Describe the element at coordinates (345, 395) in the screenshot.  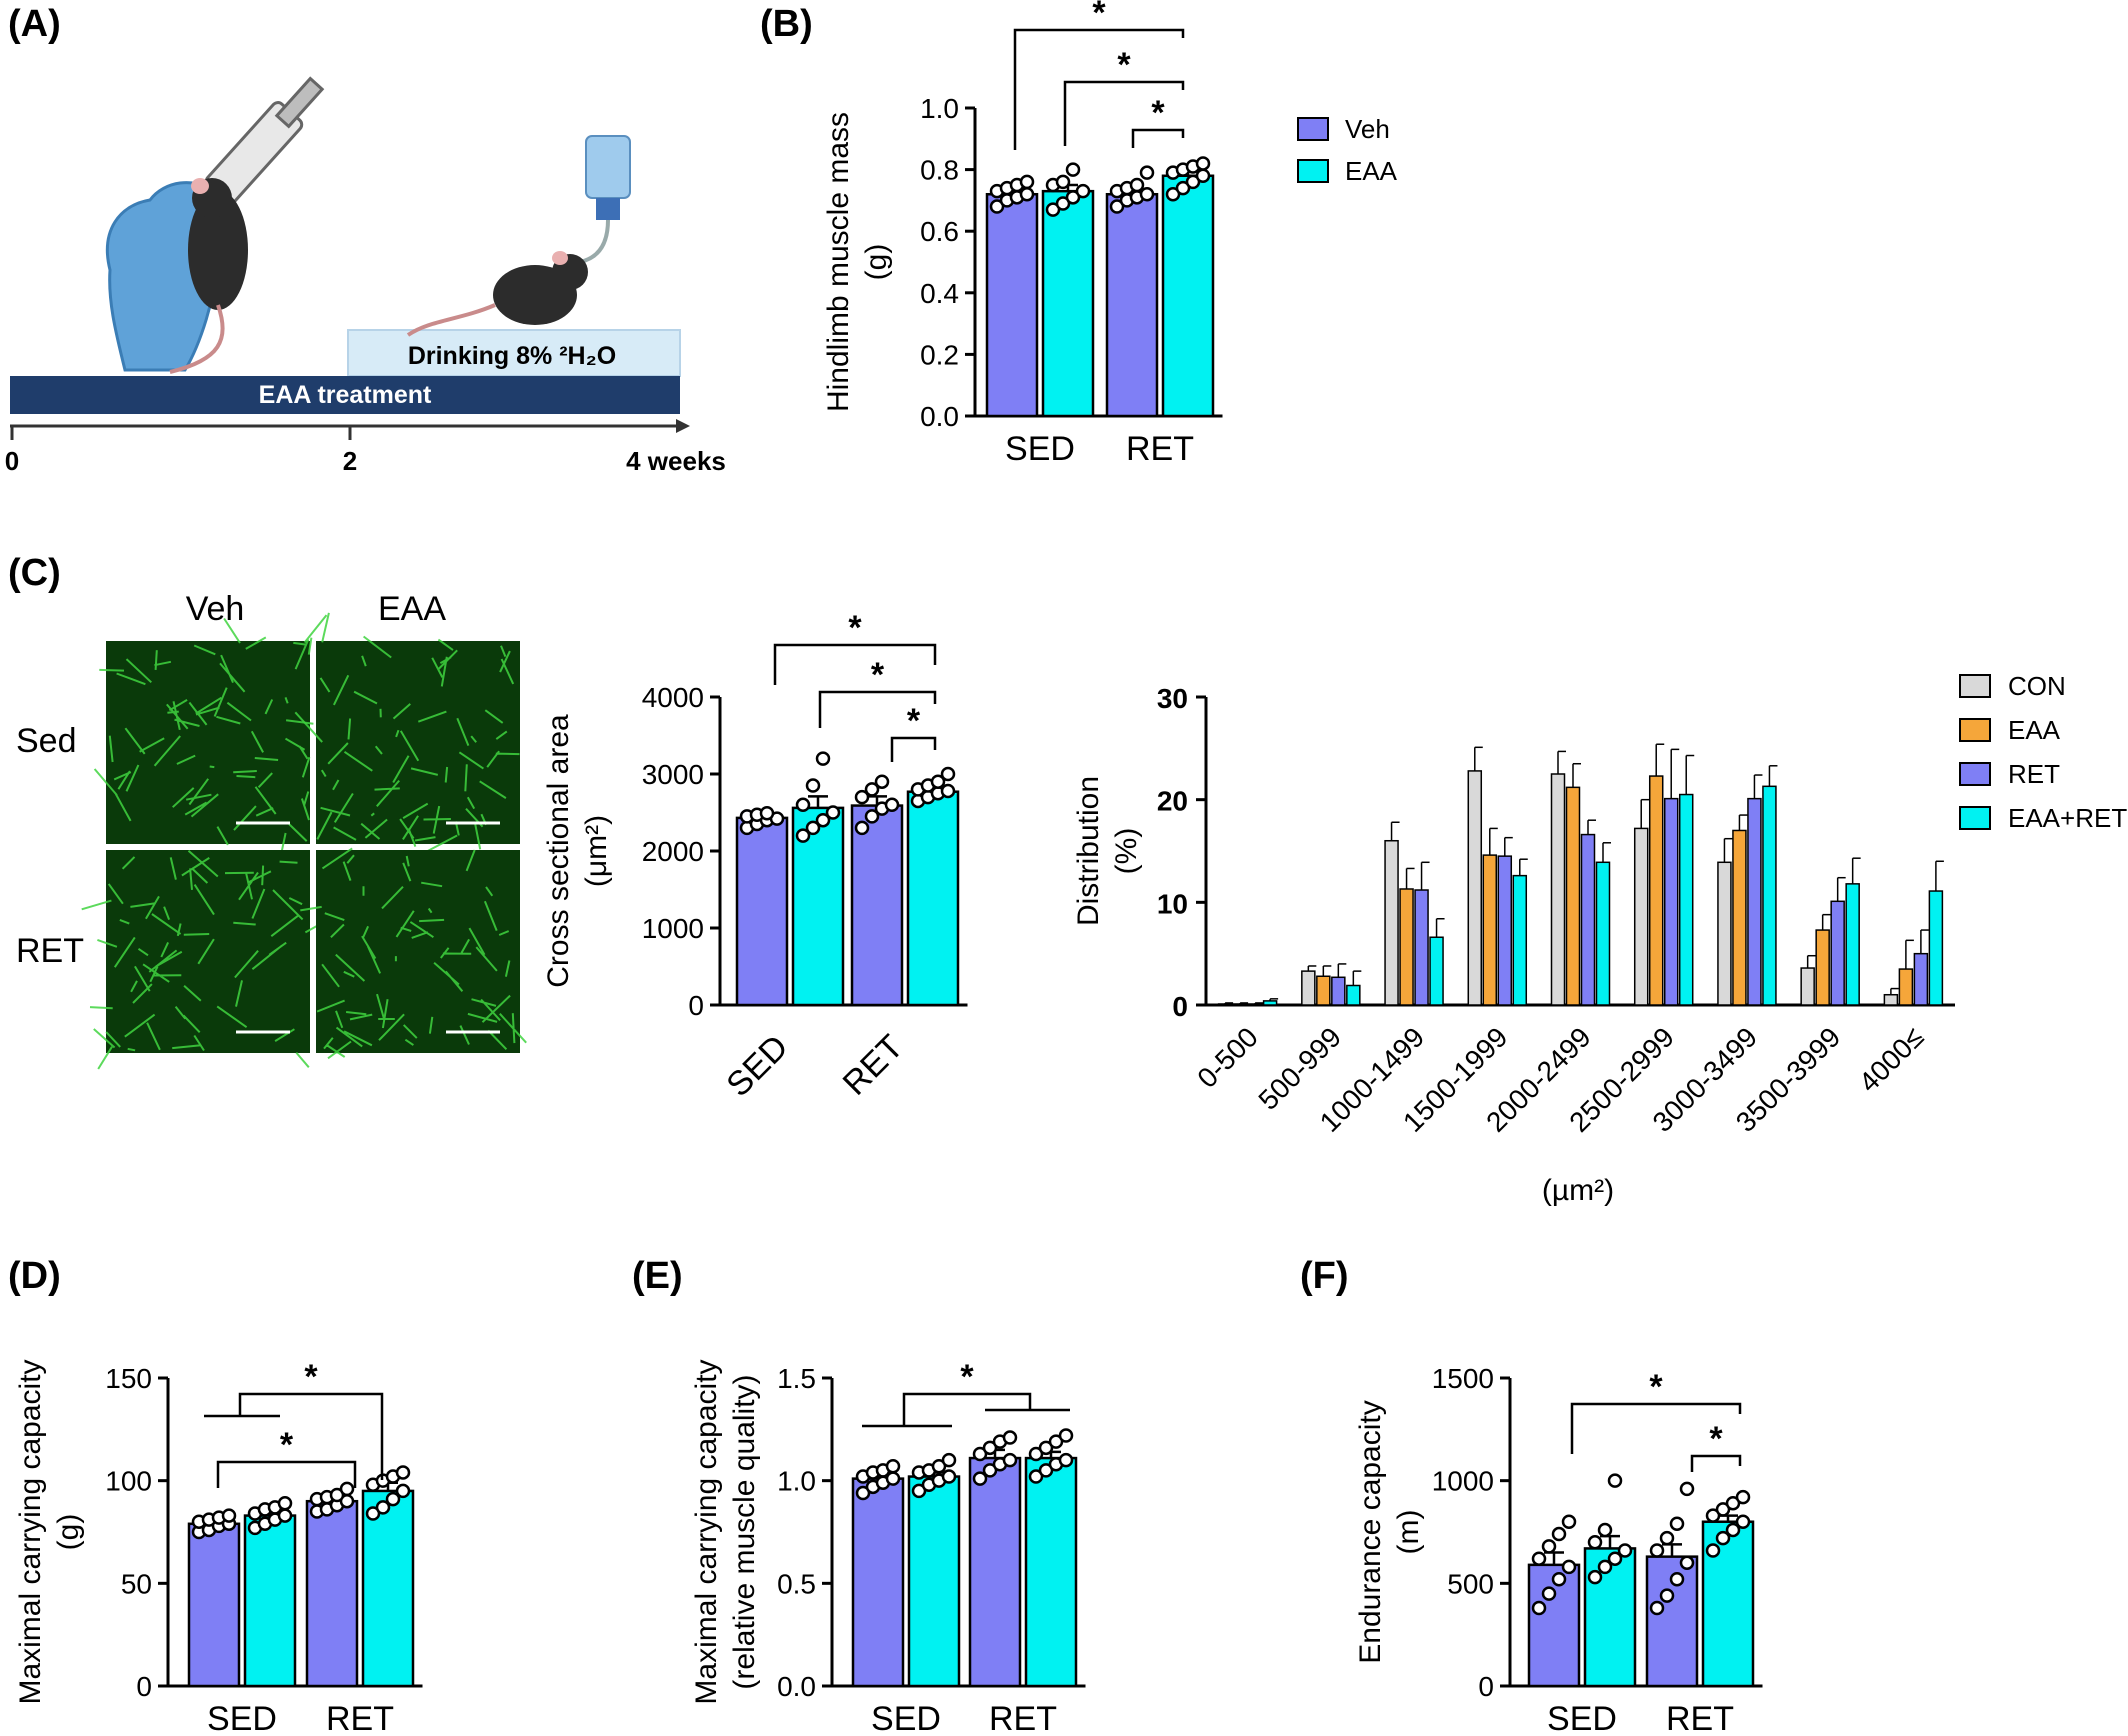
I see `treatment-label: EAA treatment` at that location.